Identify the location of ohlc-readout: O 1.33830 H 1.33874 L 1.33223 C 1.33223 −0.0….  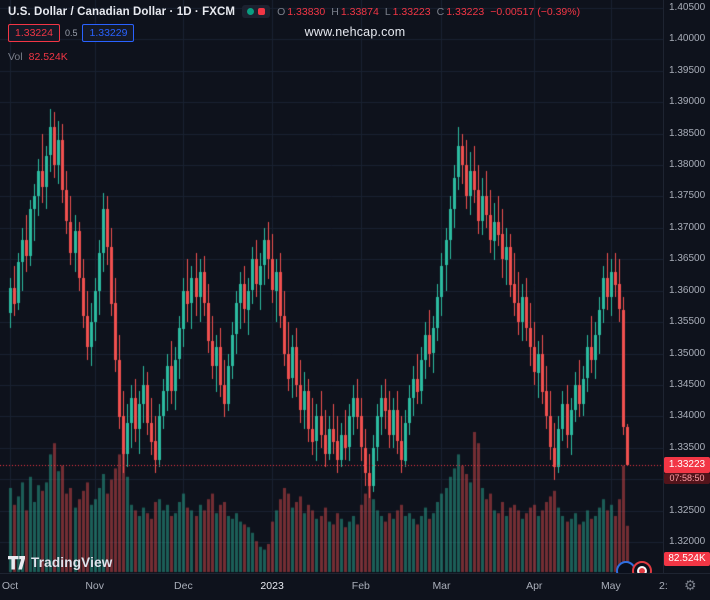
(428, 12).